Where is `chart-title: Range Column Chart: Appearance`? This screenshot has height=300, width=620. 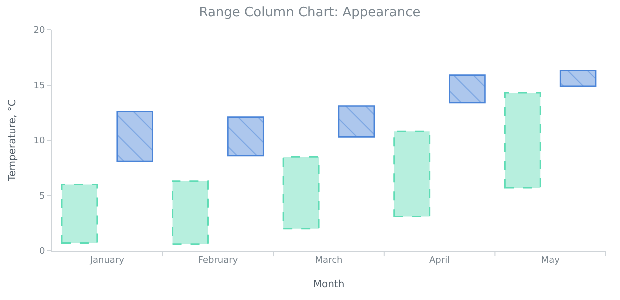
chart-title: Range Column Chart: Appearance is located at coordinates (310, 13).